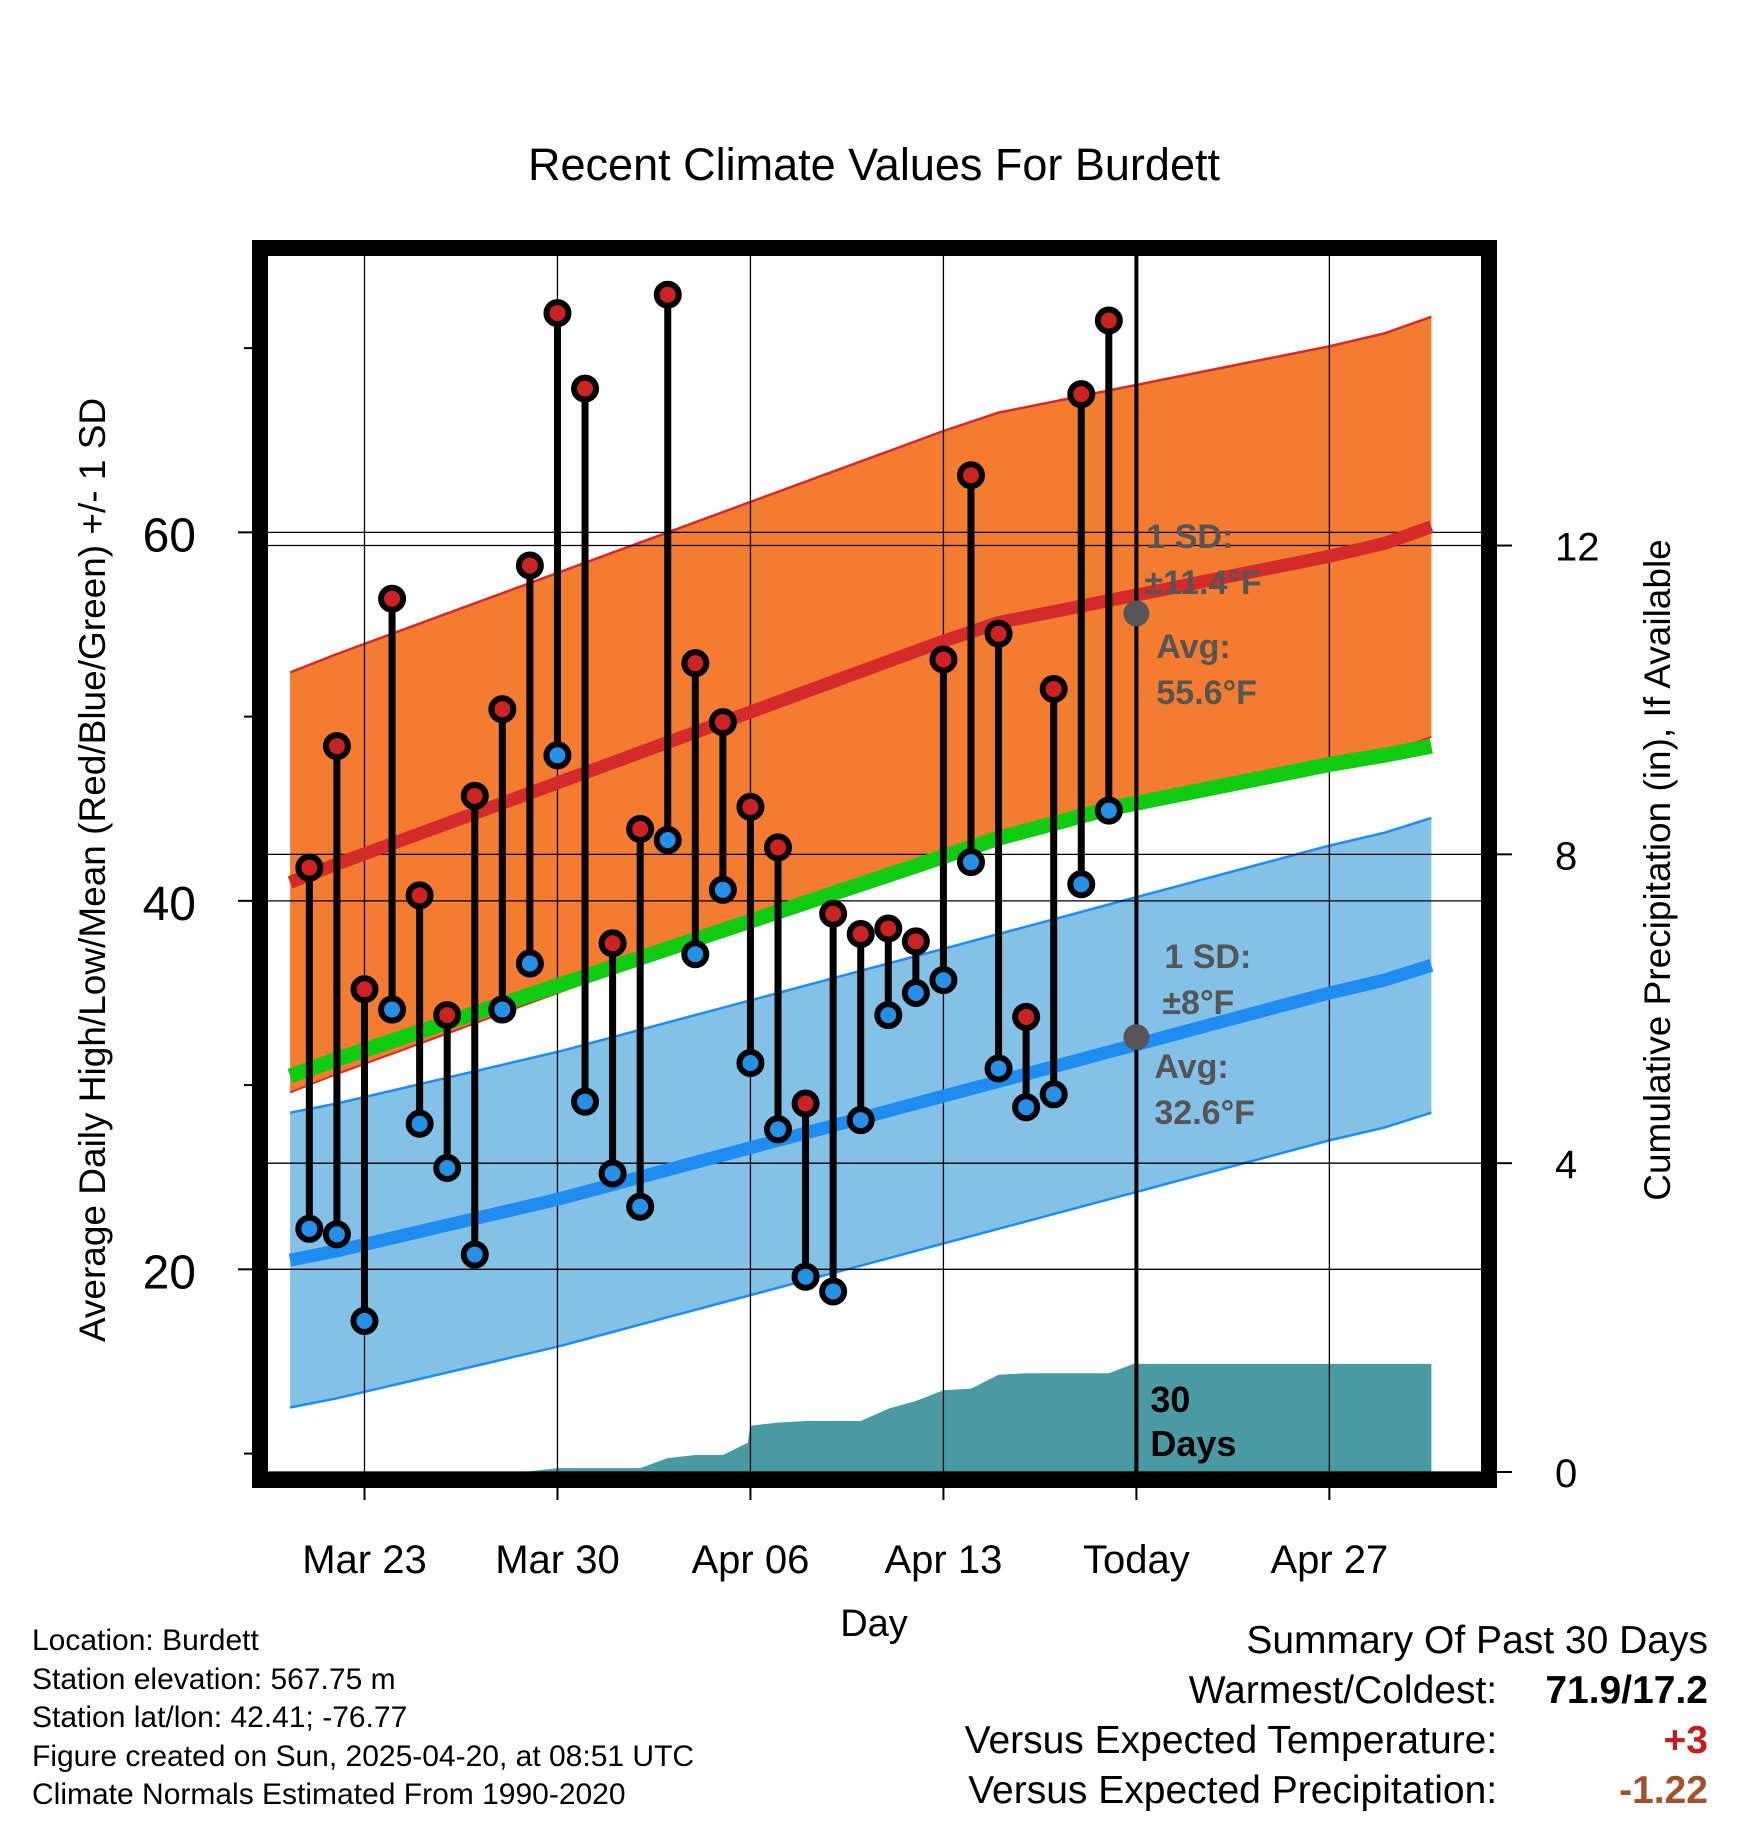 The width and height of the screenshot is (1748, 1828). I want to click on low-sd-value: ±8°F, so click(1198, 1003).